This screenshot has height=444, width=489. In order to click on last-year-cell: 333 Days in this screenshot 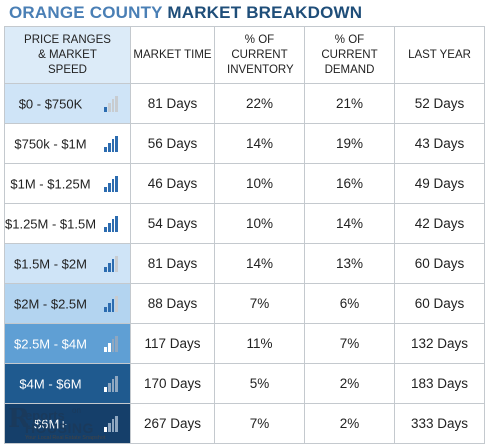, I will do `click(439, 423)`.